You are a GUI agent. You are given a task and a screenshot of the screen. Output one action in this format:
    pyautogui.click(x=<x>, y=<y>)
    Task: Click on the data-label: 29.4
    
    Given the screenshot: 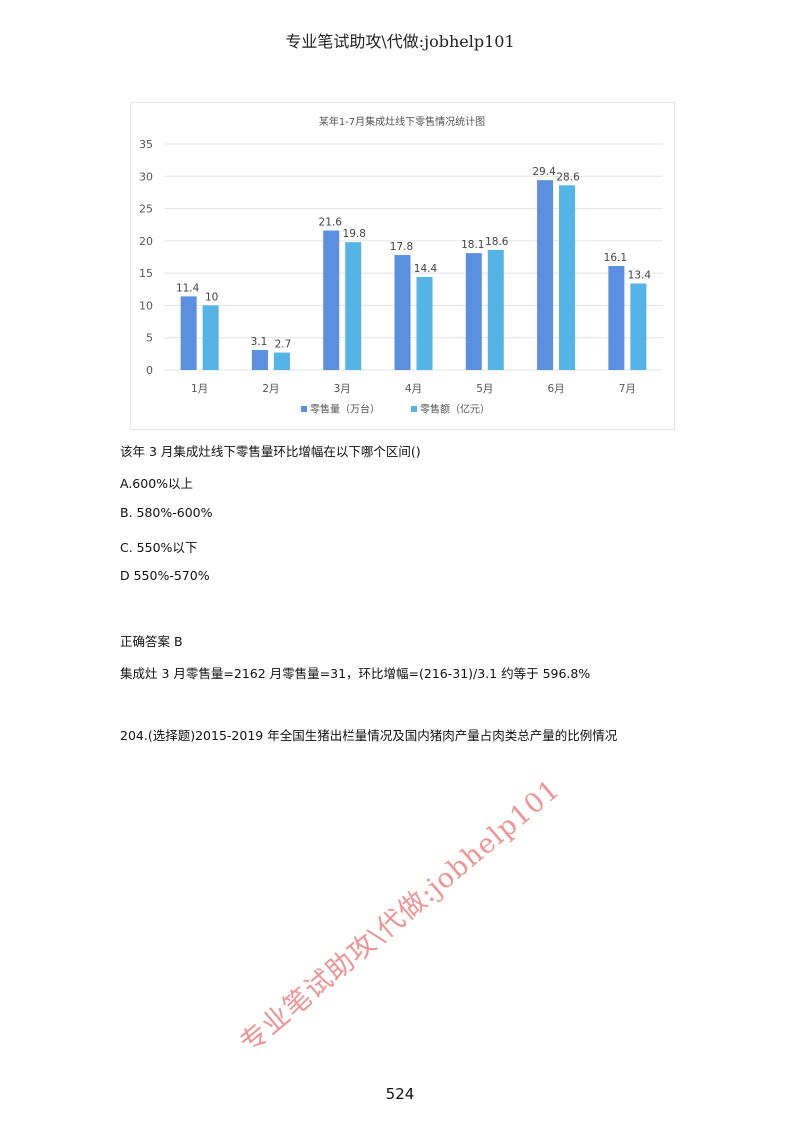 What is the action you would take?
    pyautogui.click(x=544, y=172)
    